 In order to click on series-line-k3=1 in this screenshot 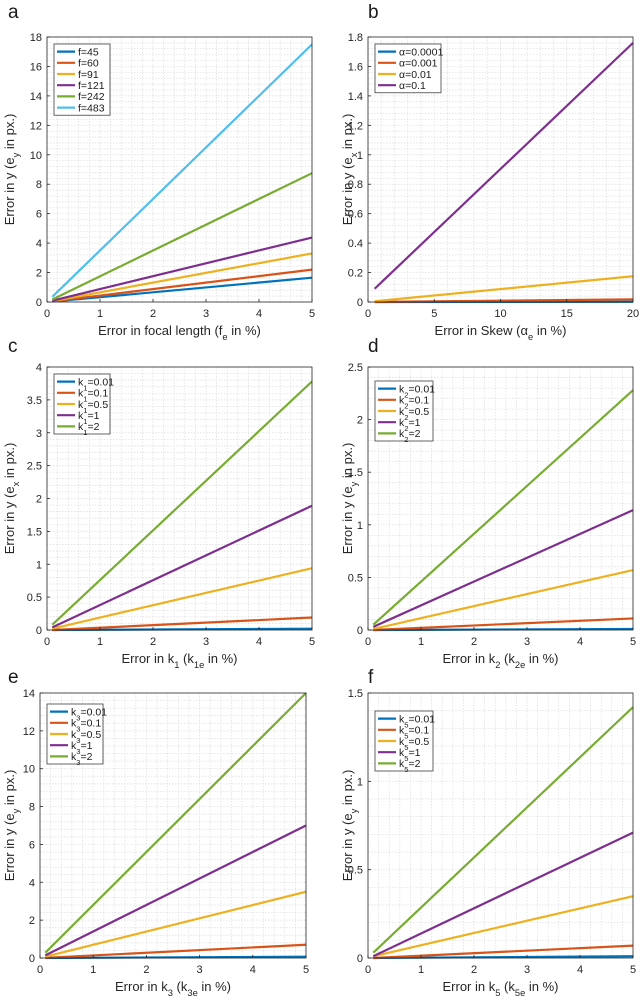, I will do `click(175, 890)`.